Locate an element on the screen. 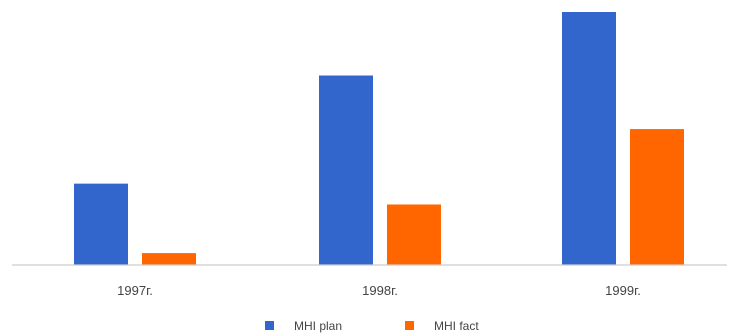  legend-swatch-plan is located at coordinates (269, 325).